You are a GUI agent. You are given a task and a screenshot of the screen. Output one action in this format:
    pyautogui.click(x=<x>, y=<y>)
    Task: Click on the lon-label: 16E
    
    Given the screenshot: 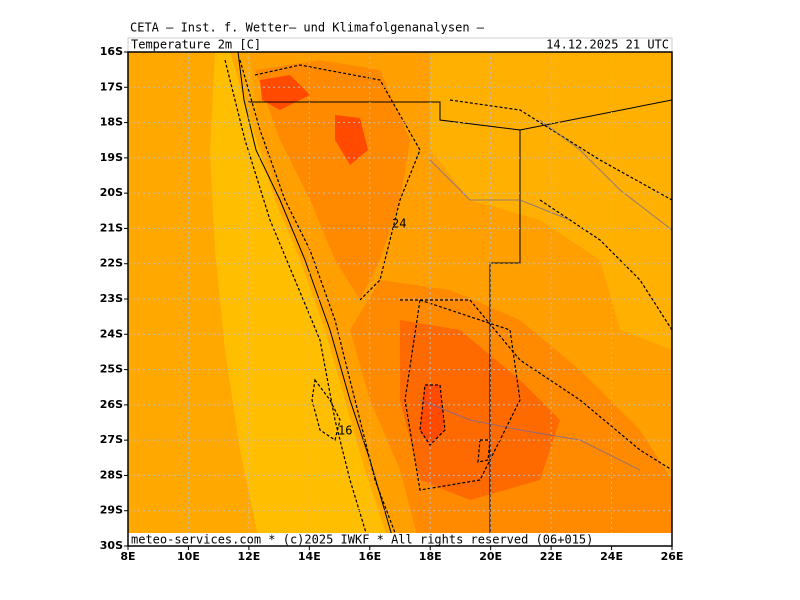 What is the action you would take?
    pyautogui.click(x=369, y=556)
    